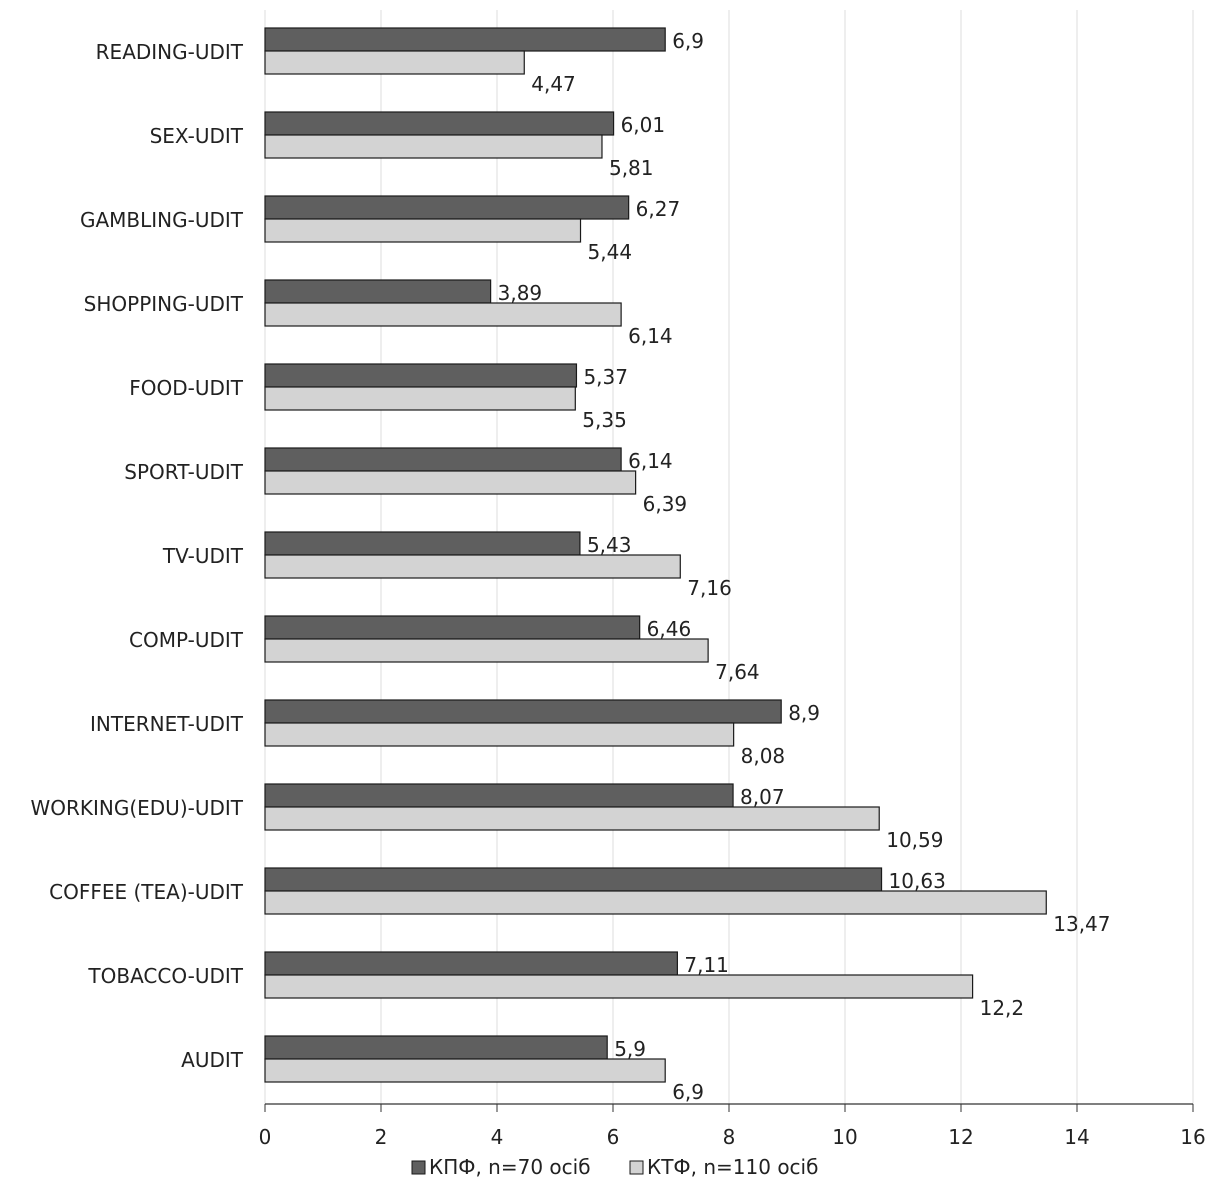 Image resolution: width=1209 pixels, height=1198 pixels. I want to click on data-label: 6,27, so click(658, 209).